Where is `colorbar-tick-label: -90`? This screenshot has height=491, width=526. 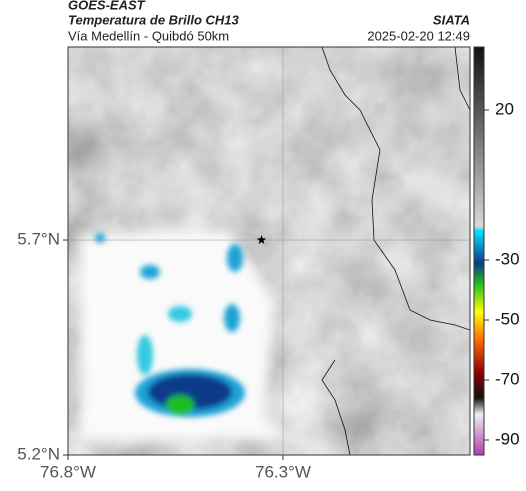 colorbar-tick-label: -90 is located at coordinates (507, 438).